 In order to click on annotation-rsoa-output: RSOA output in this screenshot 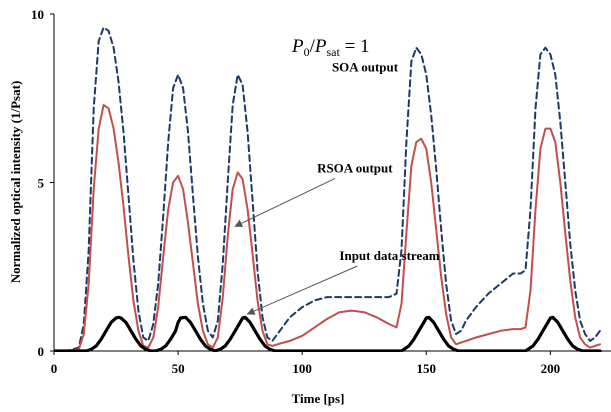, I will do `click(355, 167)`.